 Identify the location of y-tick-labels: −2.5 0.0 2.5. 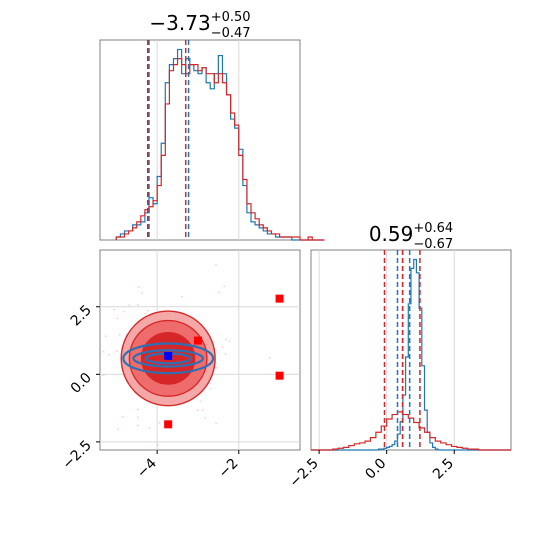
(79, 387).